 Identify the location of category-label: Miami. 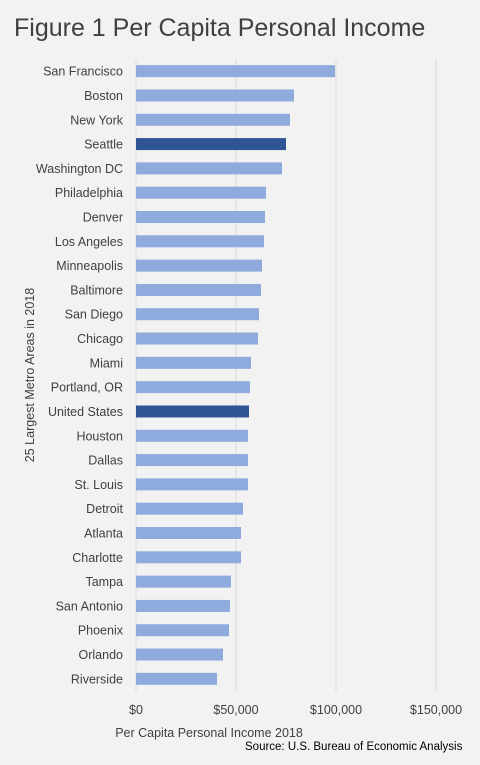
(106, 363).